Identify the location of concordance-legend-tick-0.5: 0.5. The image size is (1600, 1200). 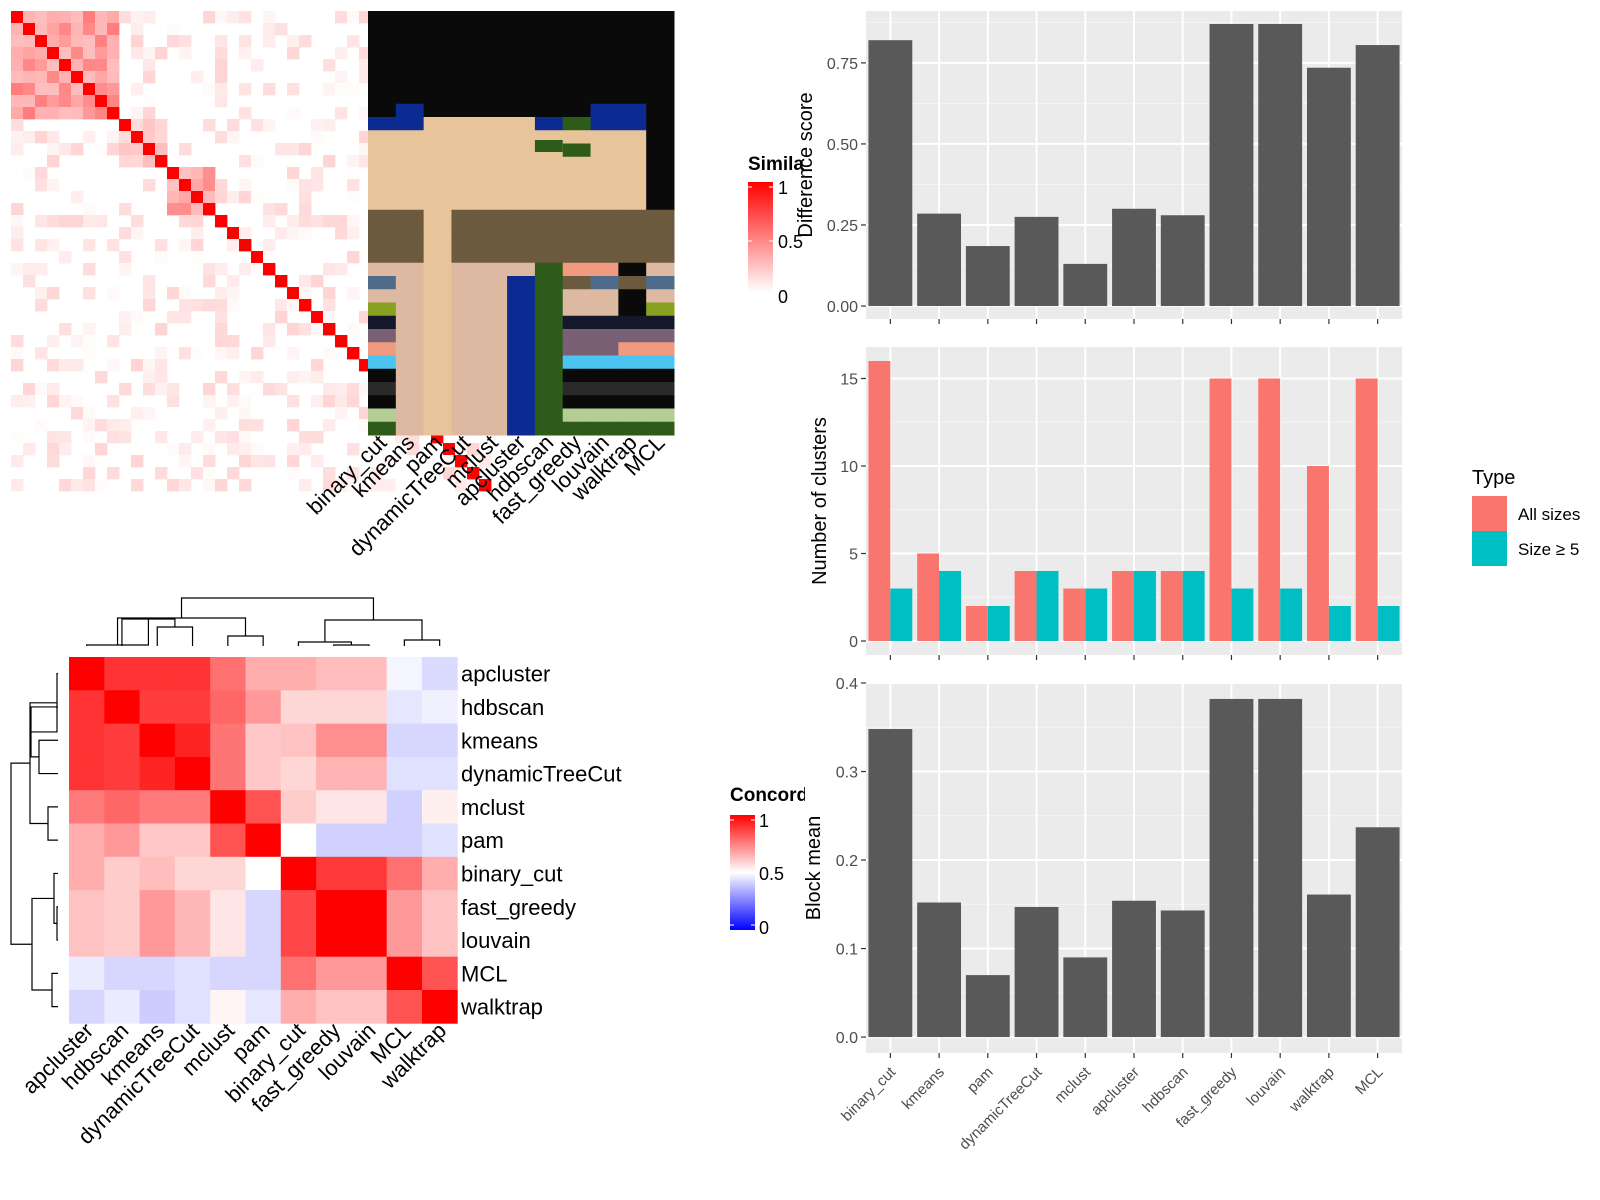
(771, 874).